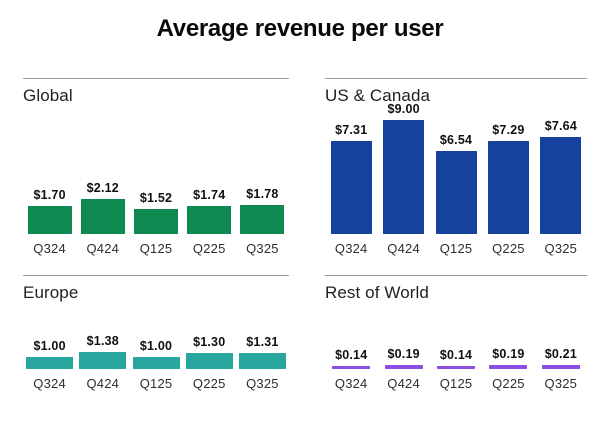 This screenshot has height=428, width=600. What do you see at coordinates (156, 170) in the screenshot?
I see `plot-area-global: $1.70 $2.12 $1.52 $1.74 $1.78` at bounding box center [156, 170].